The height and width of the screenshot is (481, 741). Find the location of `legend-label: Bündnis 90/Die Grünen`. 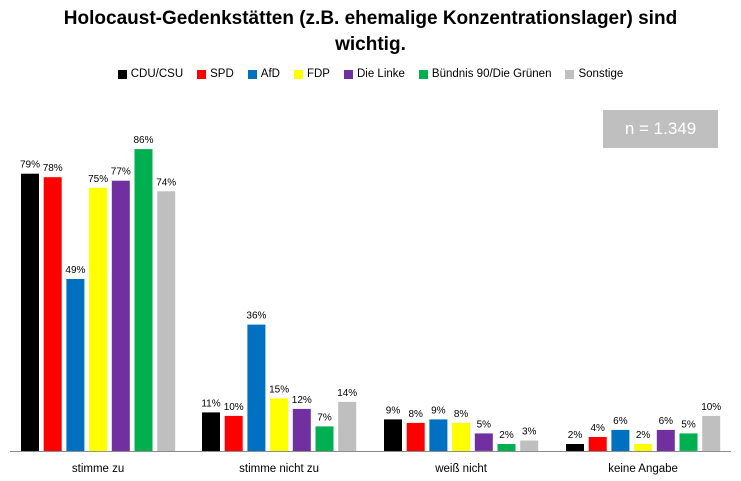

legend-label: Bündnis 90/Die Grünen is located at coordinates (491, 74).